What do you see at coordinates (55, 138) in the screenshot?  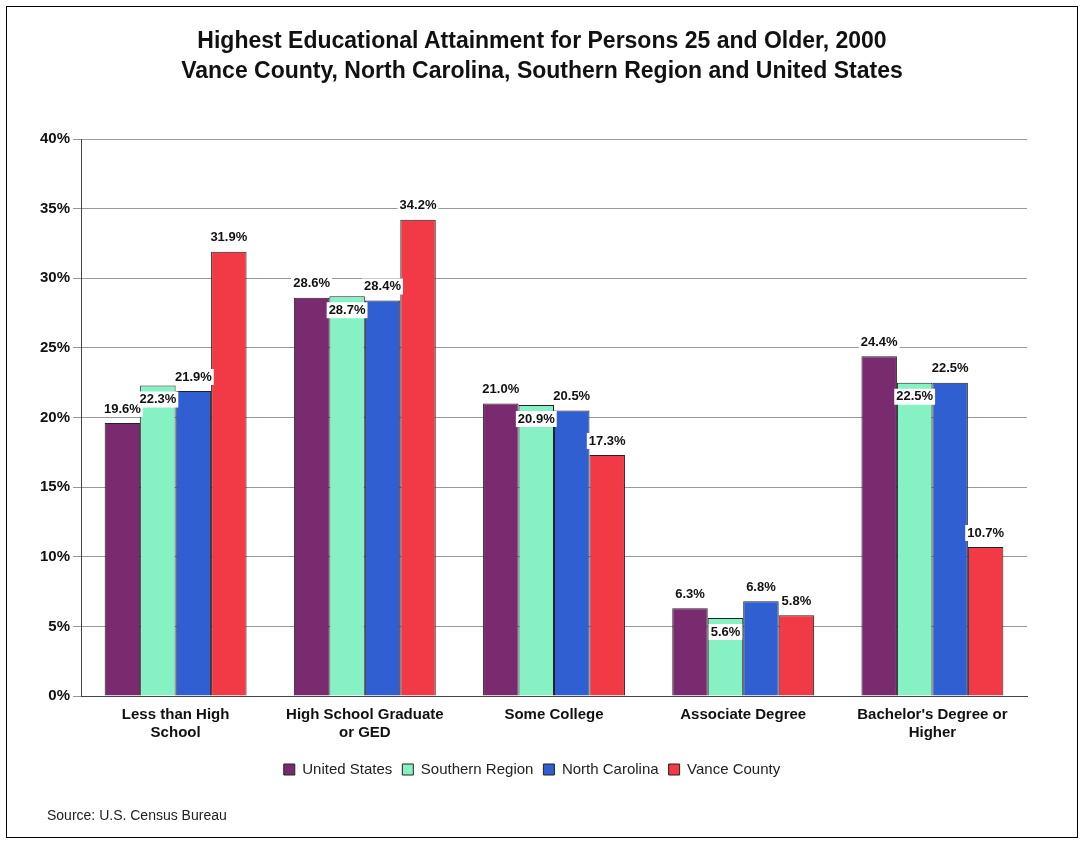 I see `y-tick-label: 40%` at bounding box center [55, 138].